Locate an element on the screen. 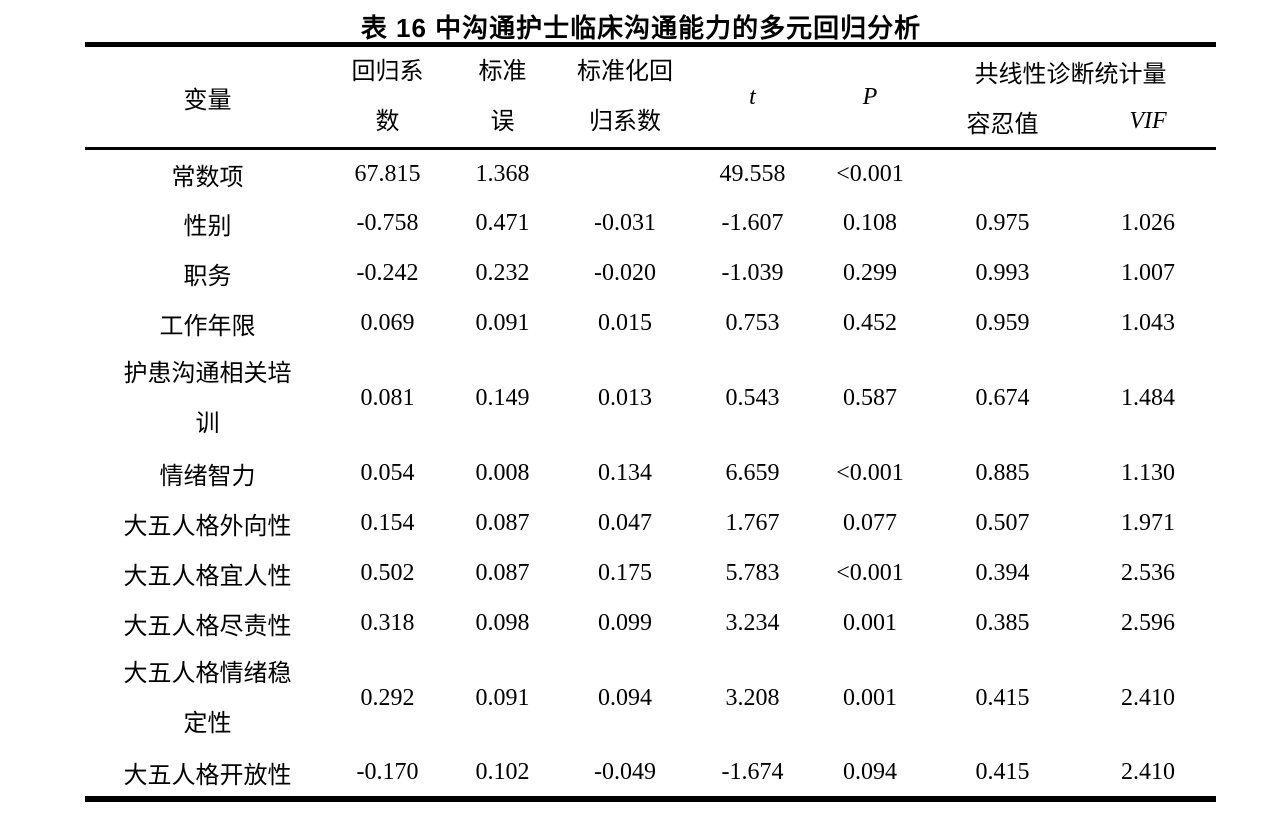 The height and width of the screenshot is (822, 1282). cell-vif: 1.484 is located at coordinates (1148, 398).